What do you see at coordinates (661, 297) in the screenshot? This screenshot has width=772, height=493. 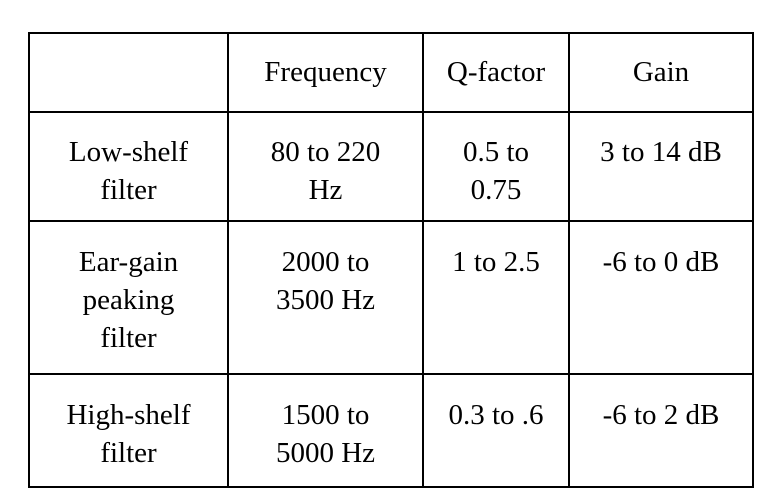 I see `gain-cell: -6 to 0 dB` at bounding box center [661, 297].